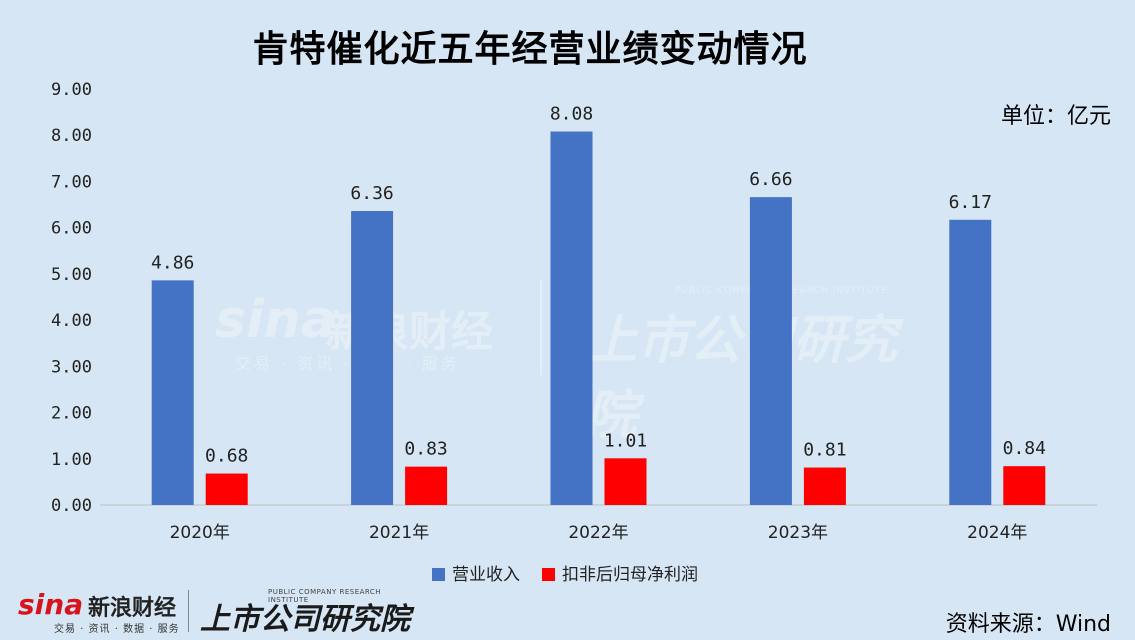  I want to click on y-tick-label: 5.00, so click(71, 275).